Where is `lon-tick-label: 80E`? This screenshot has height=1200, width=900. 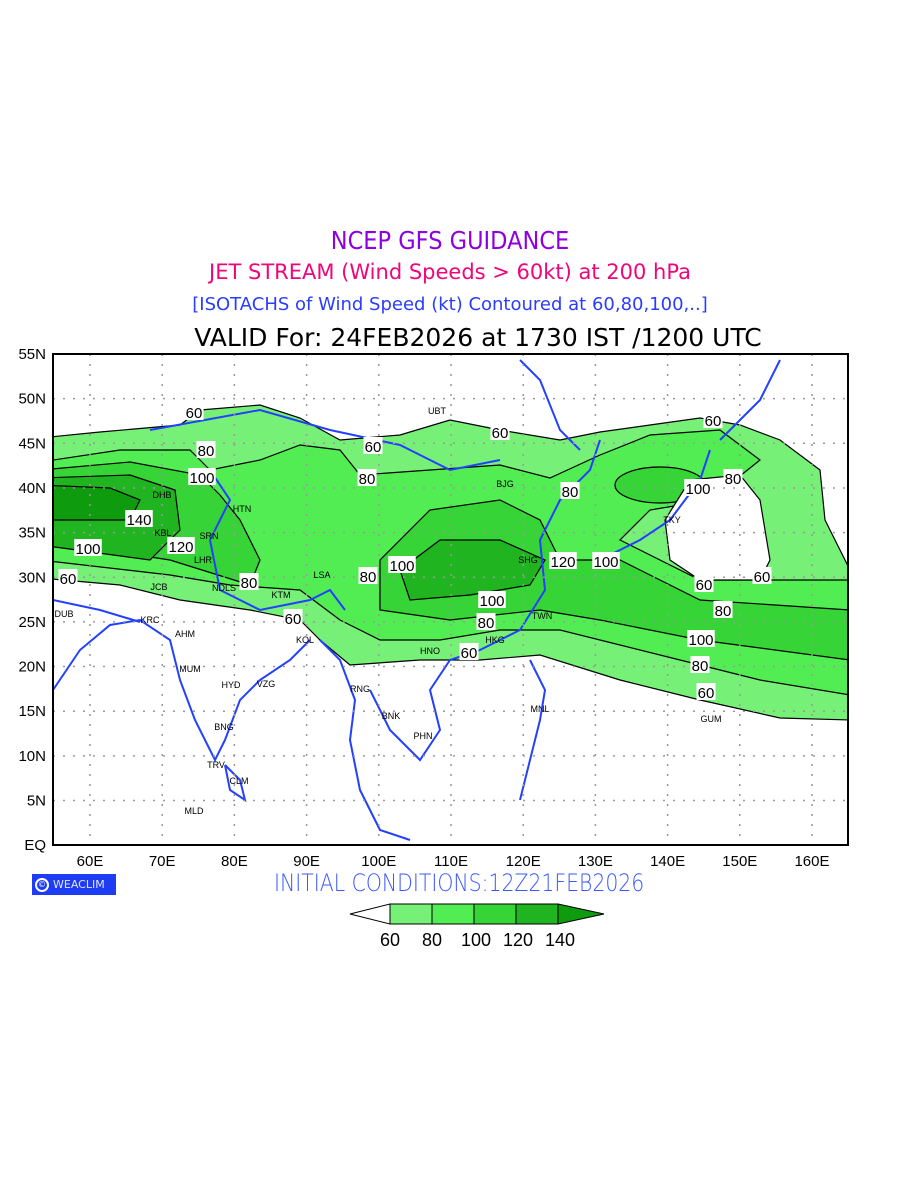 lon-tick-label: 80E is located at coordinates (234, 861).